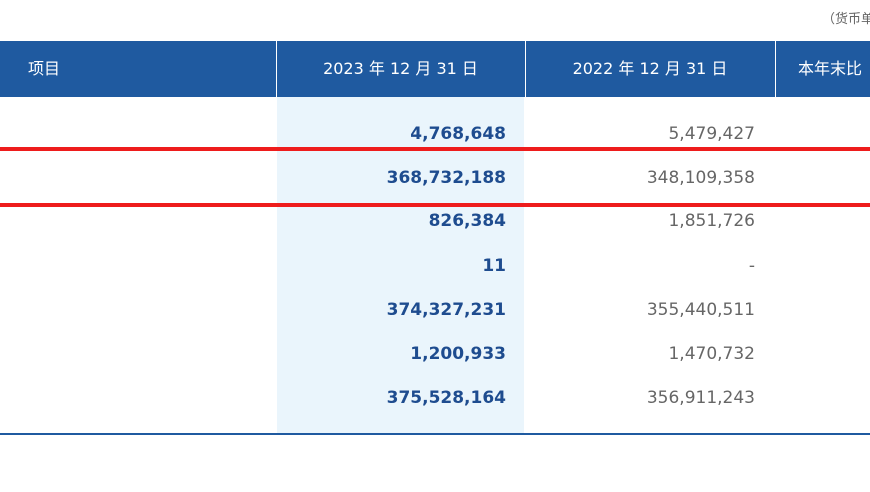  Describe the element at coordinates (711, 134) in the screenshot. I see `value-2022: 5,479,427` at that location.